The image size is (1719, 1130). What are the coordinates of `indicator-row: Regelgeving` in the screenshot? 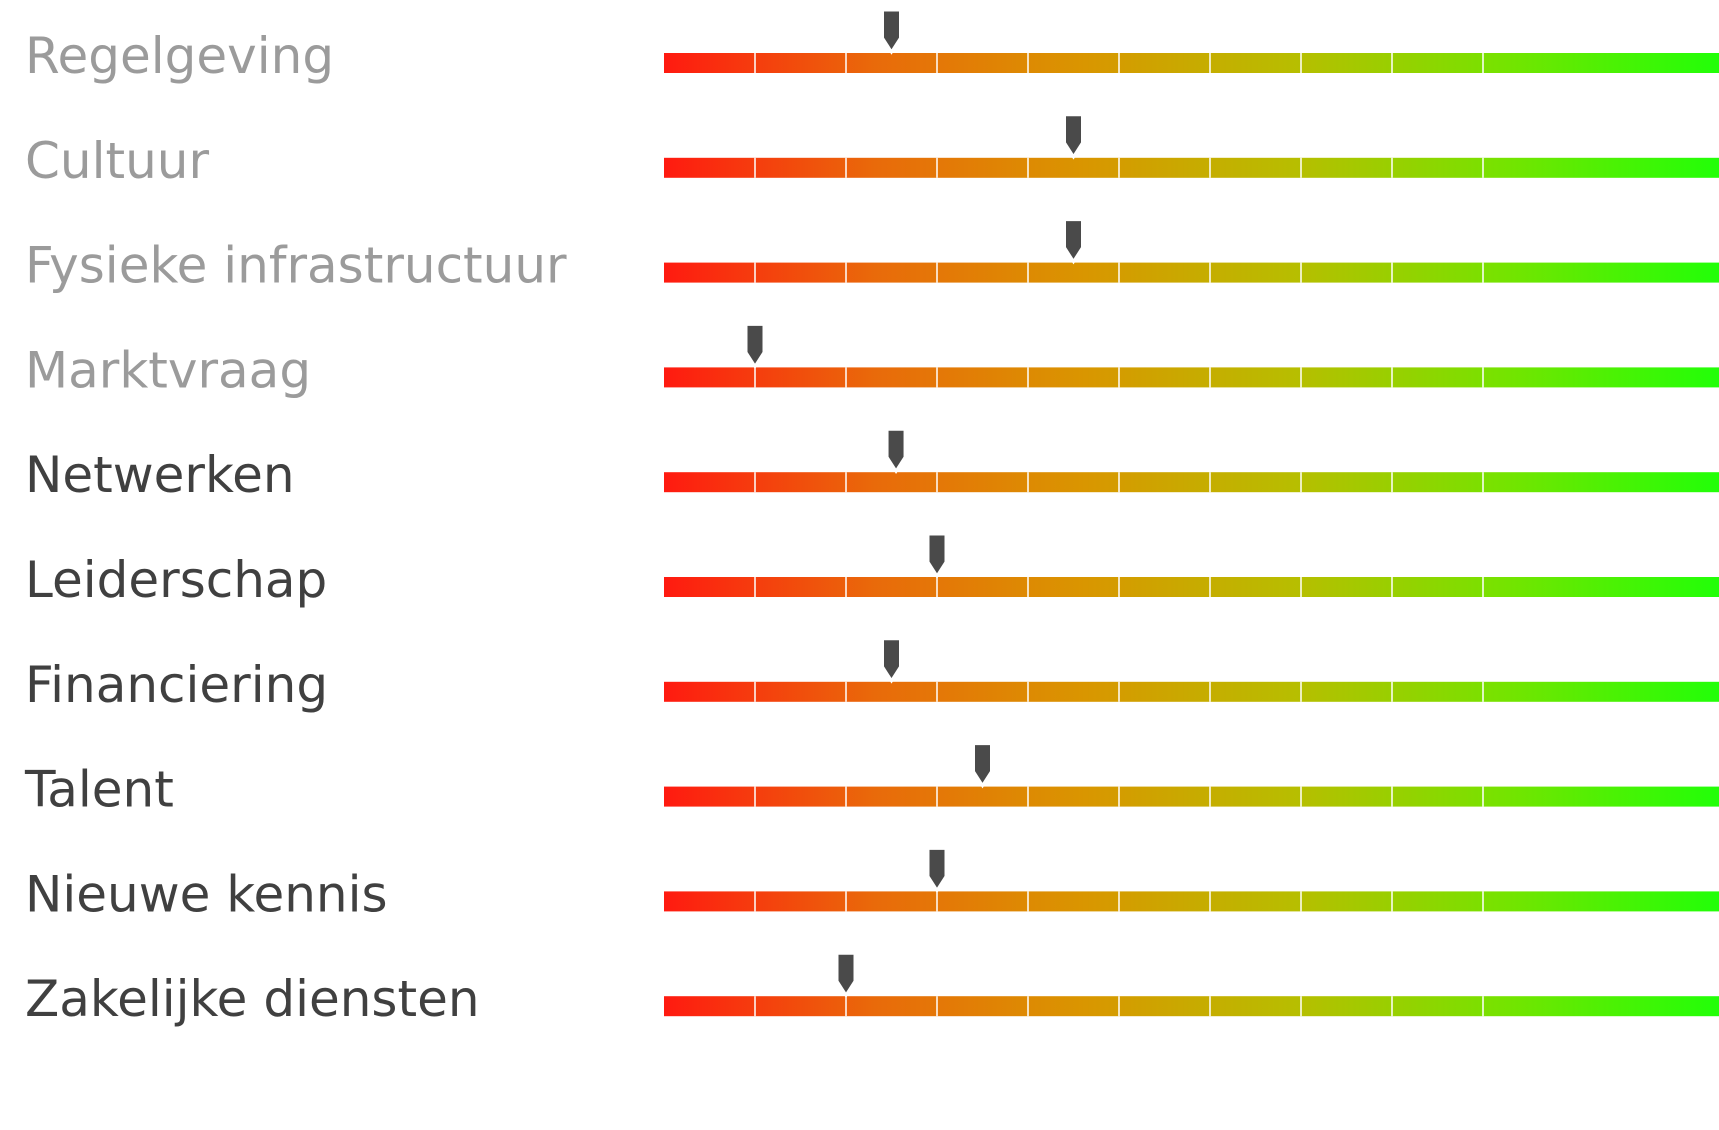 It's located at (872, 46).